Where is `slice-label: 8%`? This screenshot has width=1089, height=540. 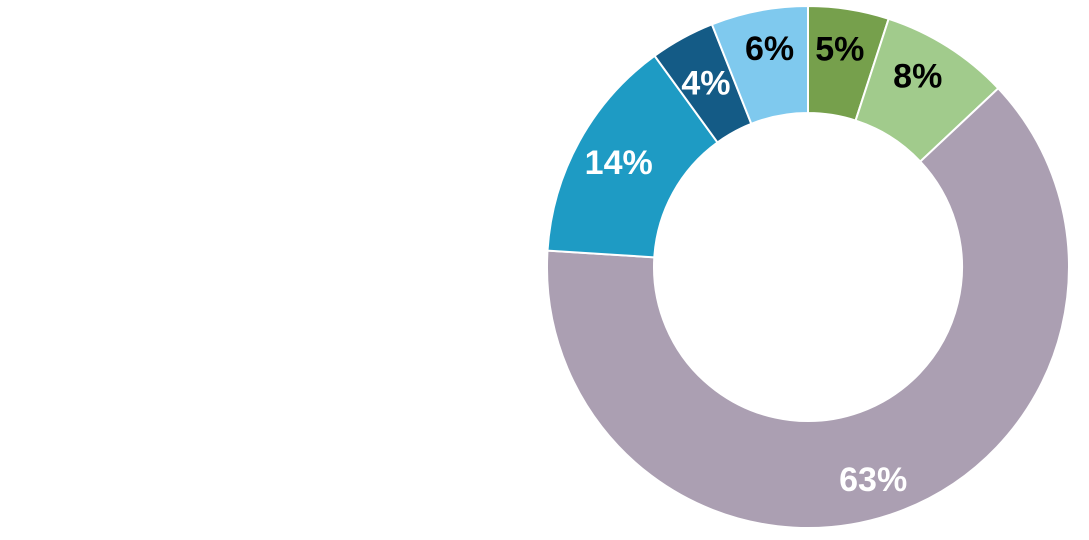
slice-label: 8% is located at coordinates (917, 77).